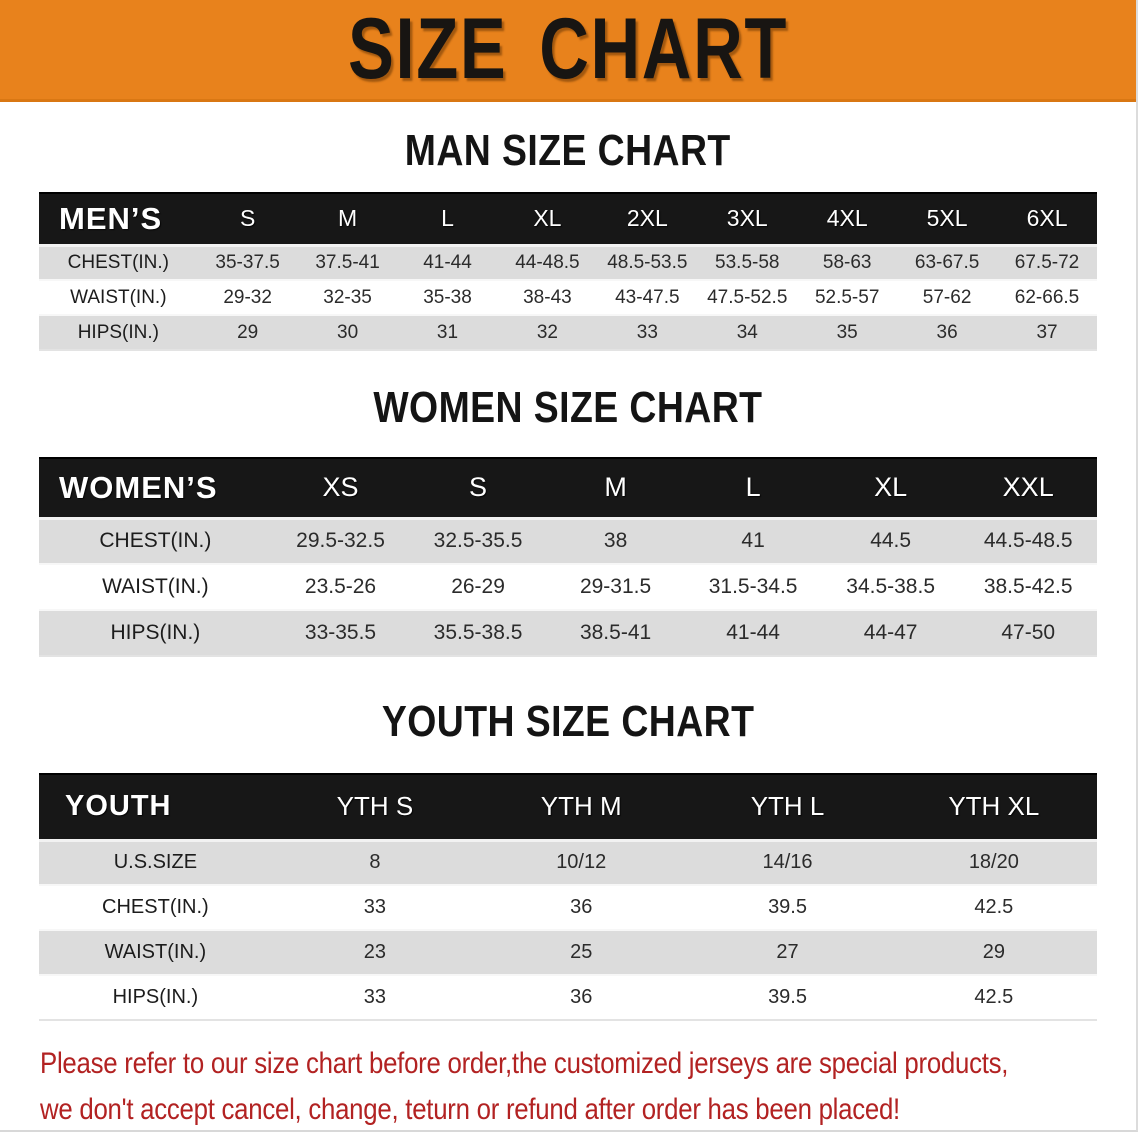 This screenshot has height=1133, width=1138. I want to click on measurement-row: CHEST(IN.) 33 36 39.5 42.5, so click(568, 907).